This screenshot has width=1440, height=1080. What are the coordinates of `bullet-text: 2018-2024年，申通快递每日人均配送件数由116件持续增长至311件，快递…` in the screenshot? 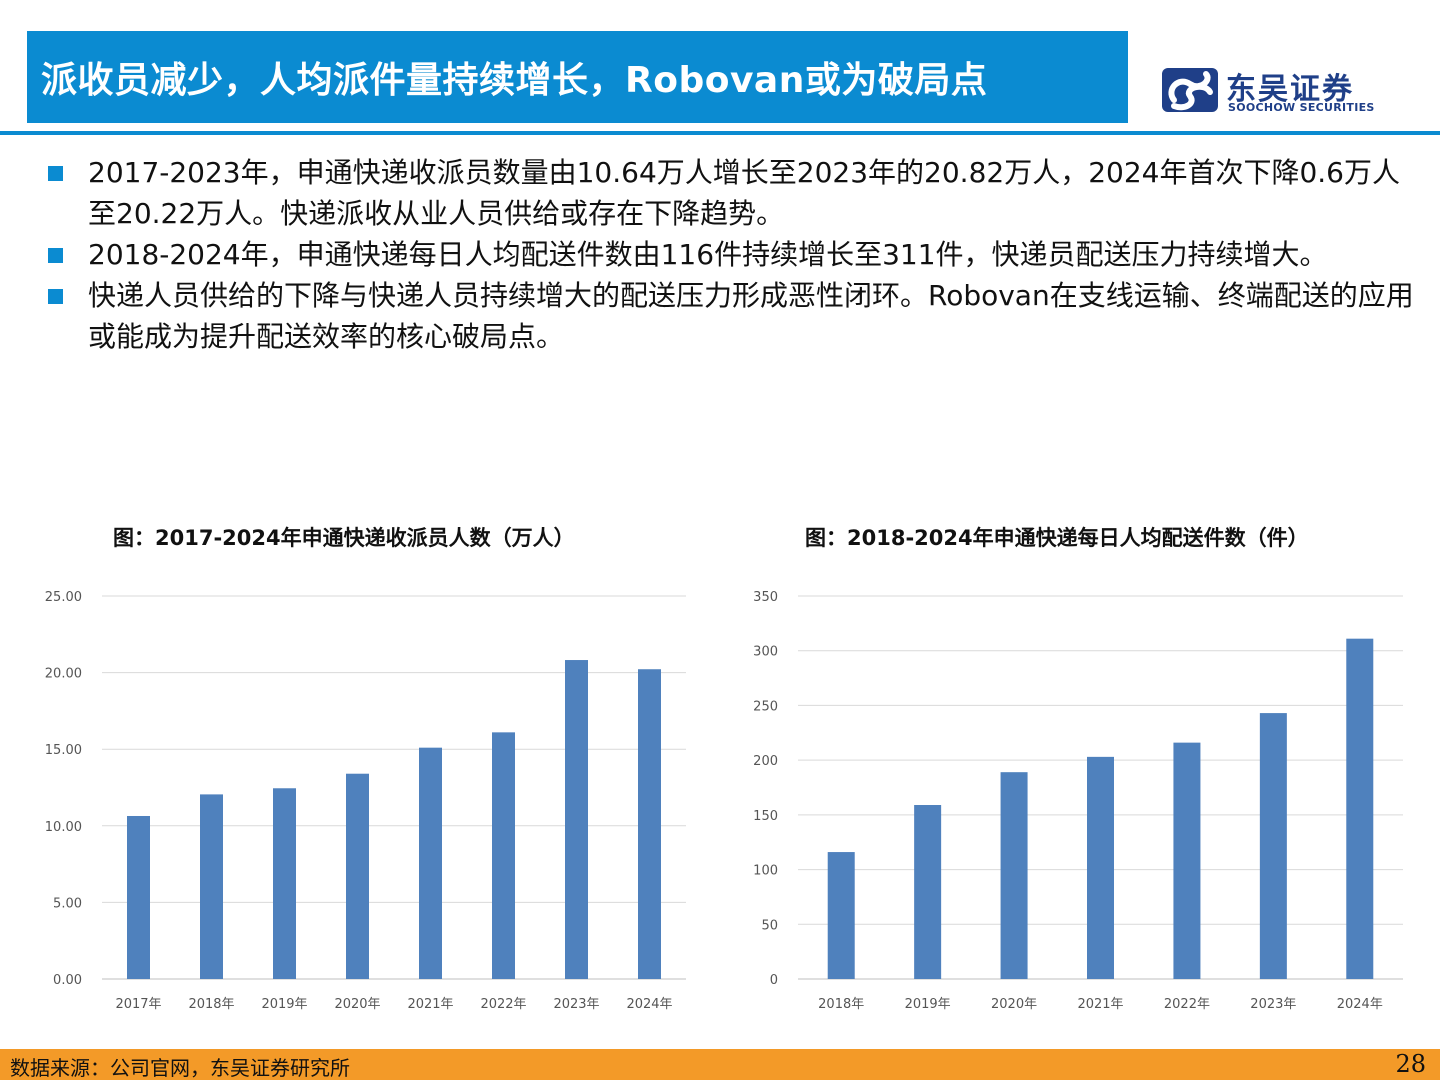 It's located at (708, 254).